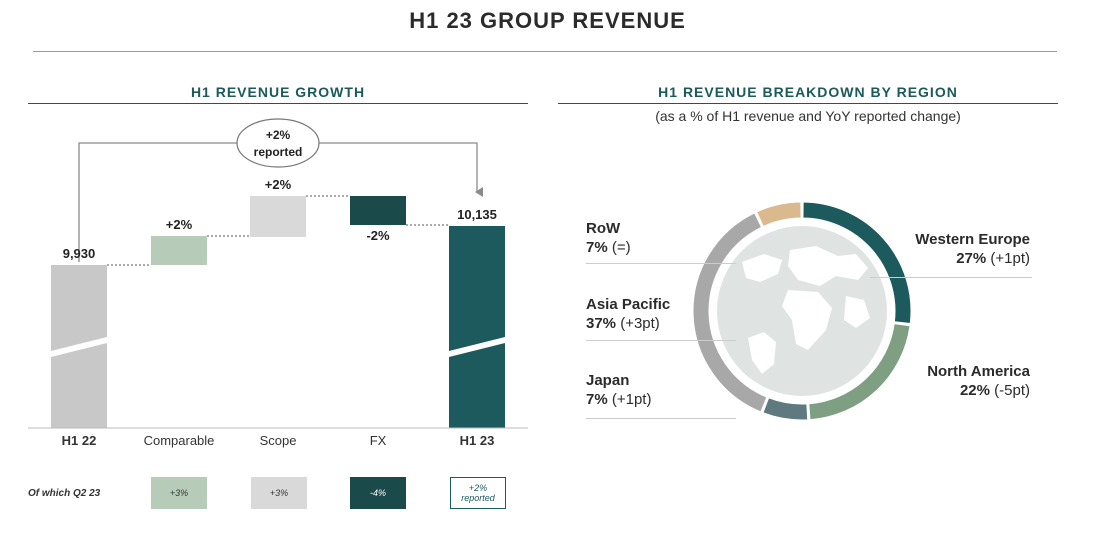 Image resolution: width=1095 pixels, height=542 pixels. What do you see at coordinates (808, 92) in the screenshot?
I see `region-breakdown-title: H1 REVENUE BREAKDOWN BY REGION` at bounding box center [808, 92].